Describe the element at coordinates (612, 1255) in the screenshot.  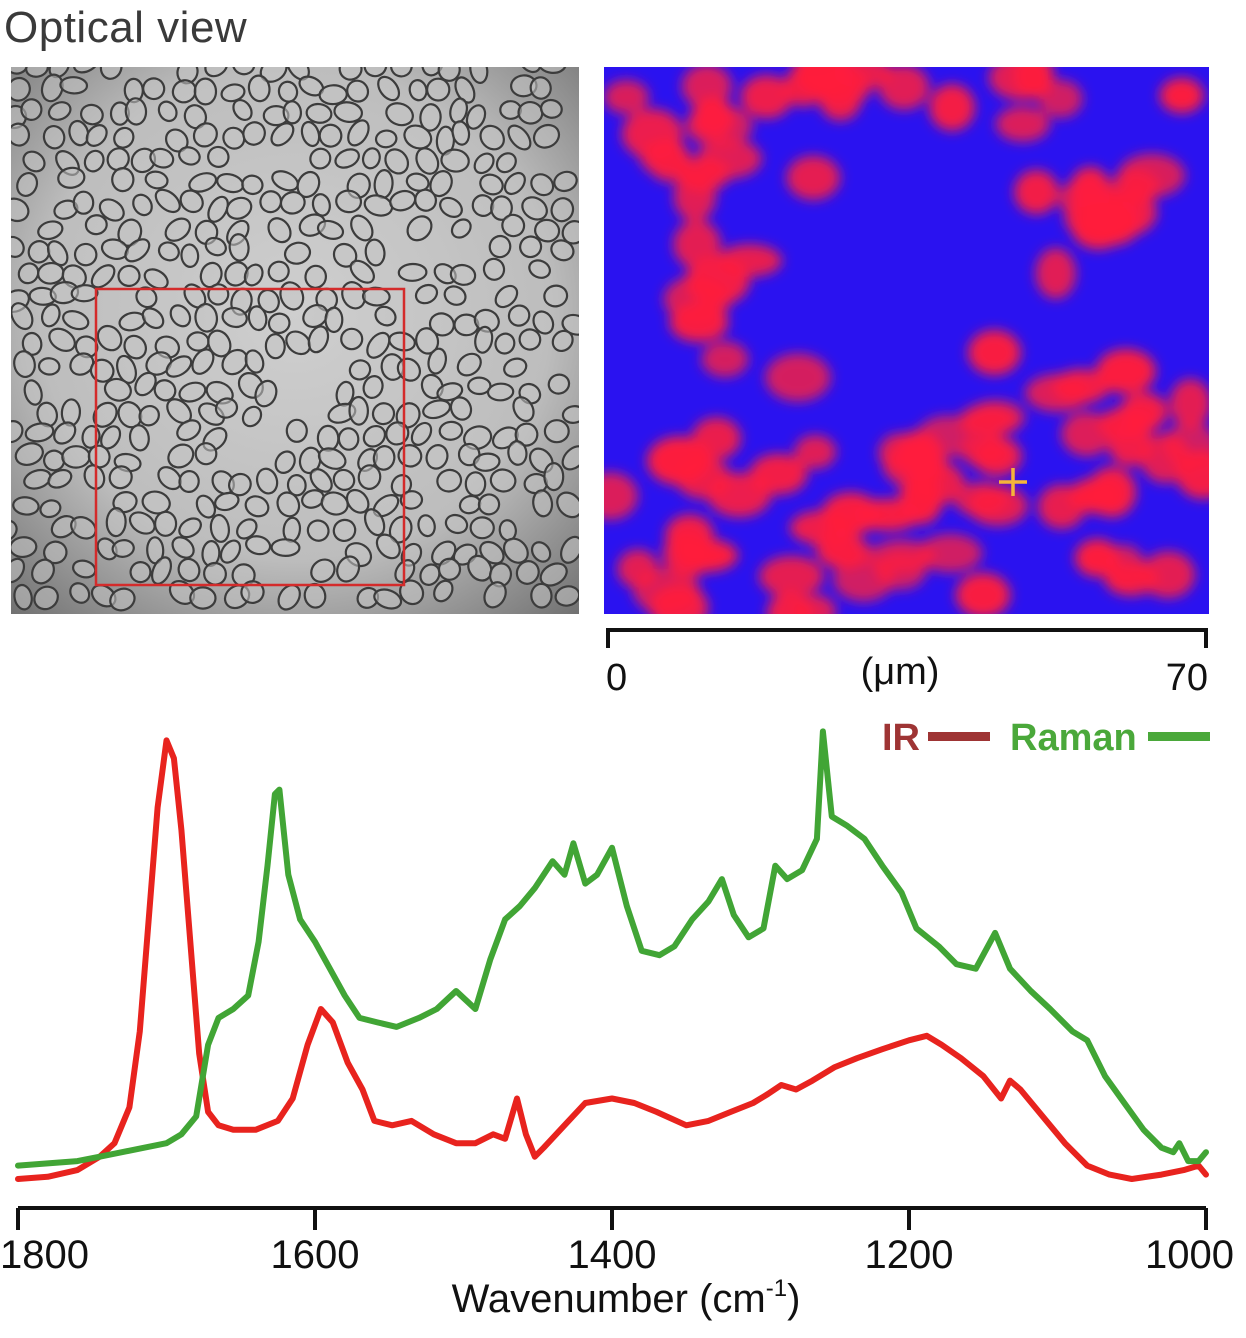
I see `x-tick-label: 1400` at that location.